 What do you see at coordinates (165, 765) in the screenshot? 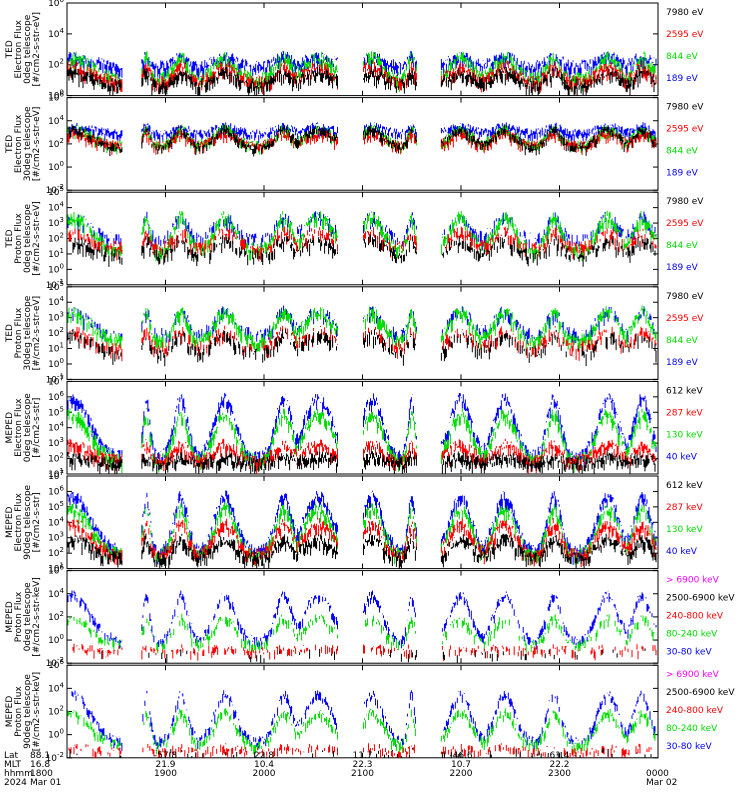
I see `footer-value: 21.9` at bounding box center [165, 765].